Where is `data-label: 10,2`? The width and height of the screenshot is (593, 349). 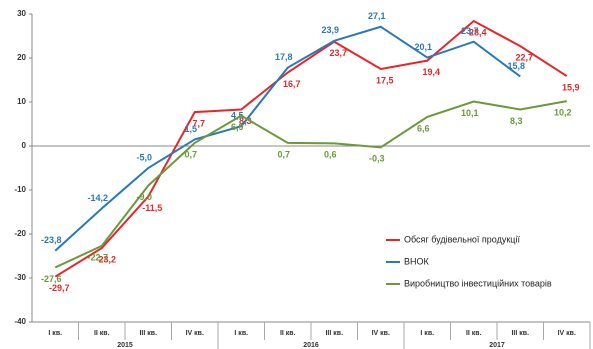 data-label: 10,2 is located at coordinates (563, 112).